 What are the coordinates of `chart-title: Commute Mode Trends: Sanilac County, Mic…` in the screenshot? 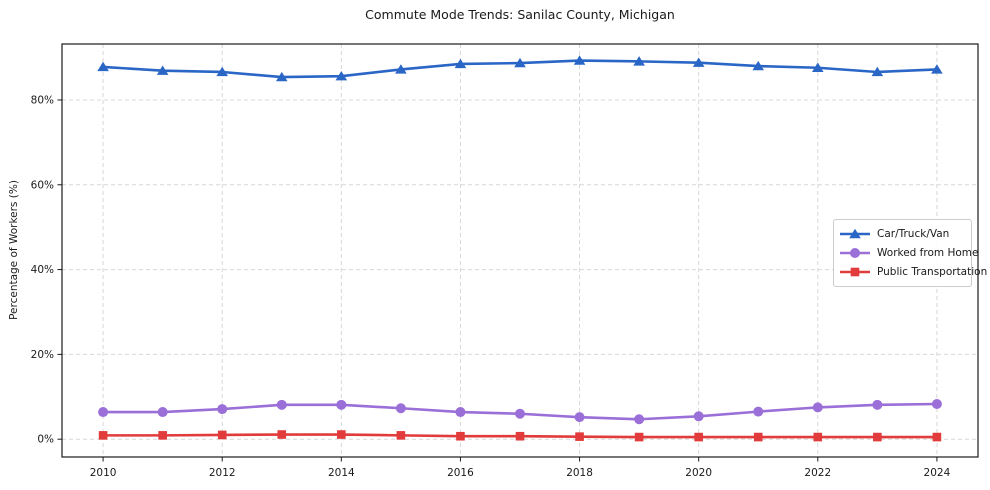 It's located at (520, 14).